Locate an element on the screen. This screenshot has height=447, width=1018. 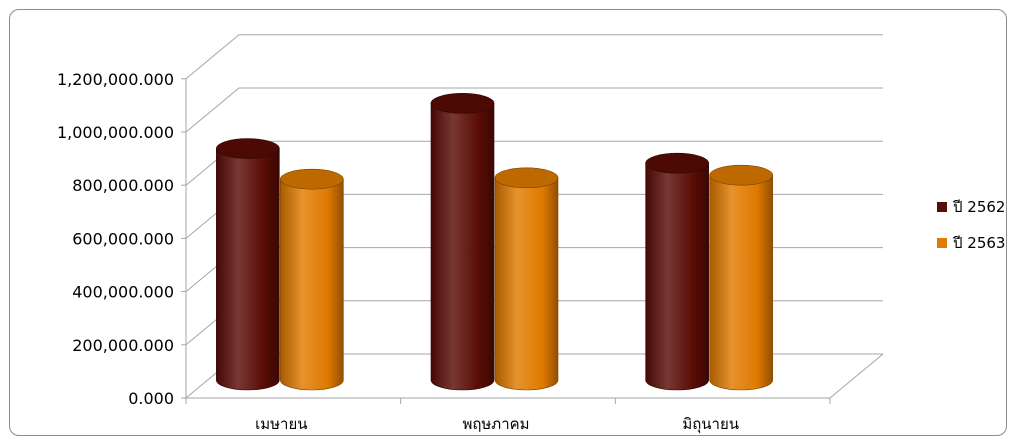
legend-label: ปี 2562 is located at coordinates (978, 207).